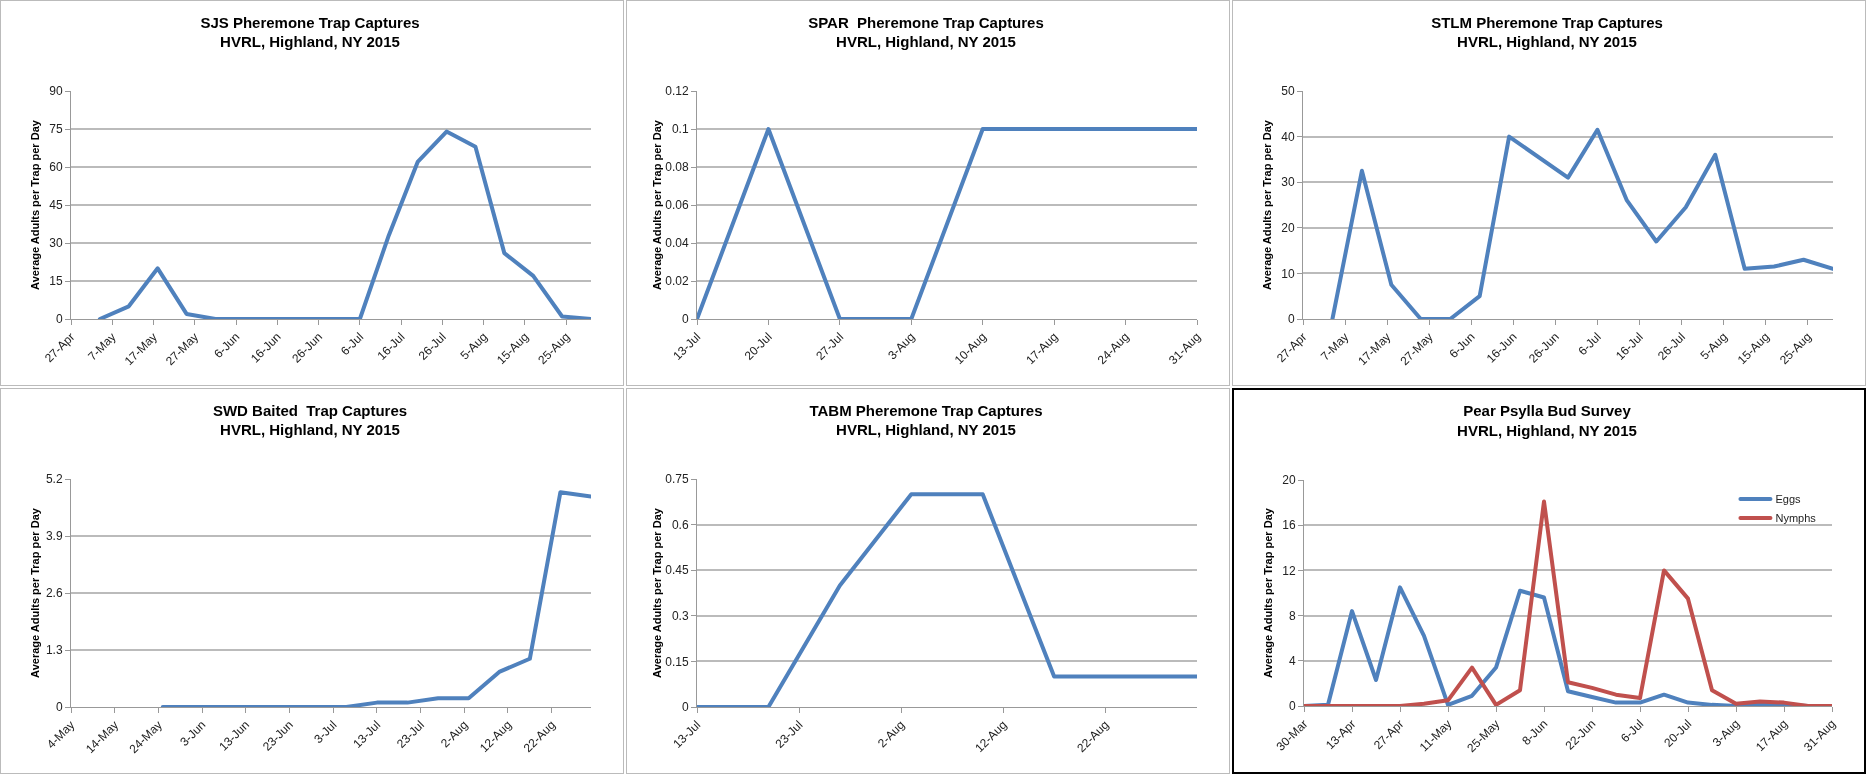 The height and width of the screenshot is (777, 1870). I want to click on y-tick-label: 15, so click(56, 281).